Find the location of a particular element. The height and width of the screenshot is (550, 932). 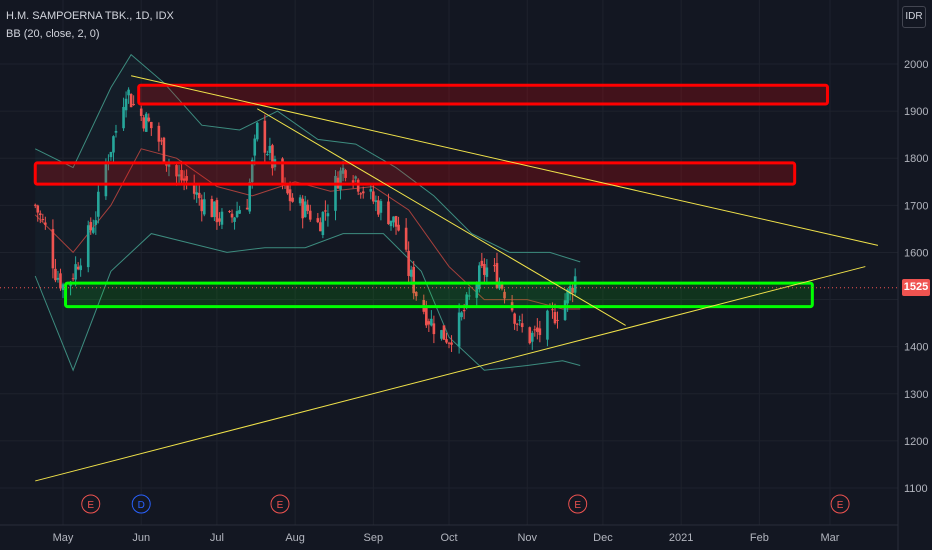

time-tick-label: Mar is located at coordinates (830, 538).